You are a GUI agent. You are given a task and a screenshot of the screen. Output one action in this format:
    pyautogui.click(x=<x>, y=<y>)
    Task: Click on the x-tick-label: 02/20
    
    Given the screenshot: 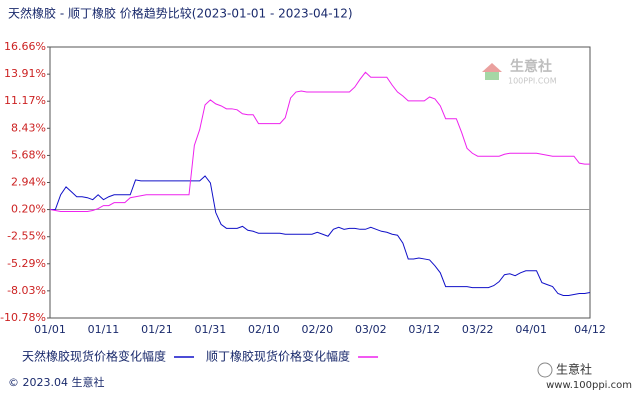 What is the action you would take?
    pyautogui.click(x=317, y=329)
    